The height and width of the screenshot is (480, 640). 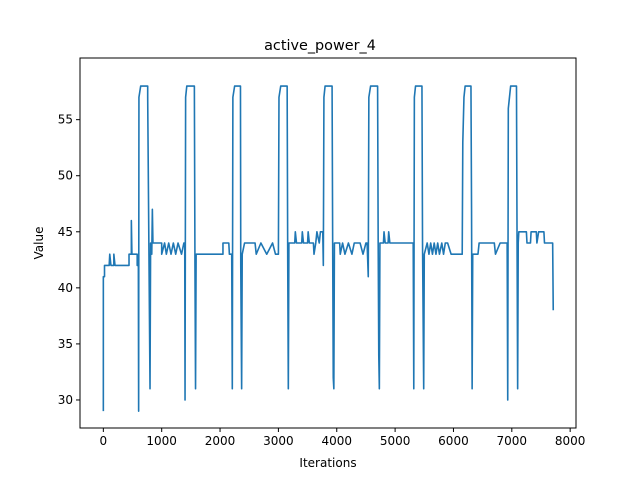 I want to click on x-tick-label: 6000, so click(x=453, y=441).